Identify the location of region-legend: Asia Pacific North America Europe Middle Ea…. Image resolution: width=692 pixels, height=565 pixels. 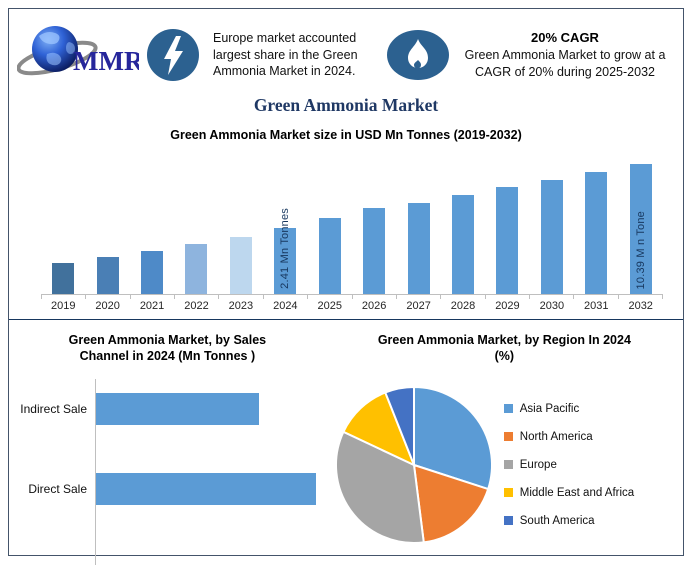
(569, 453).